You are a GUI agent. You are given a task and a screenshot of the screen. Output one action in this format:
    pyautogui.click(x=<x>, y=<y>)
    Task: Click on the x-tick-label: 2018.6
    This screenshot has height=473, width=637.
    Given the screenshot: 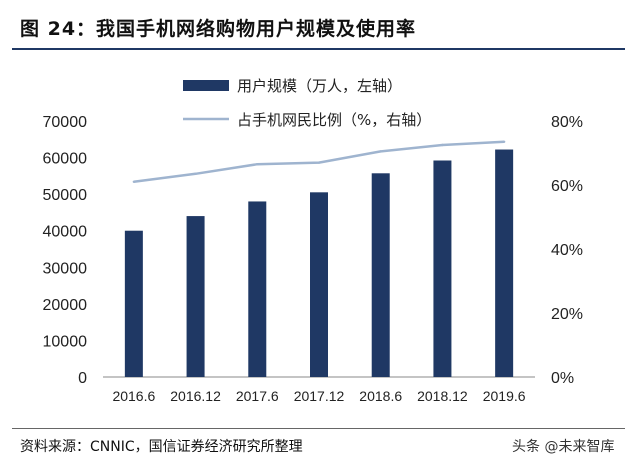 What is the action you would take?
    pyautogui.click(x=380, y=396)
    